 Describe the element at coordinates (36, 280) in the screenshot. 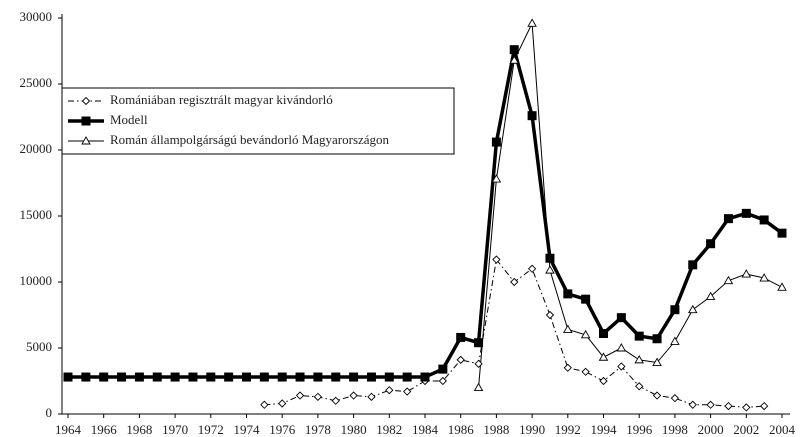

I see `y-tick-label: 10000` at that location.